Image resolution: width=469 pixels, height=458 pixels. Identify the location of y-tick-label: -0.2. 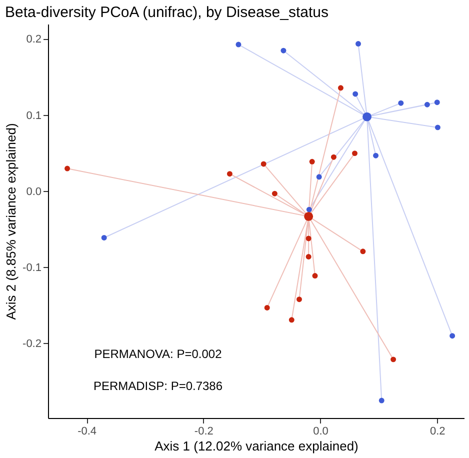
(32, 344).